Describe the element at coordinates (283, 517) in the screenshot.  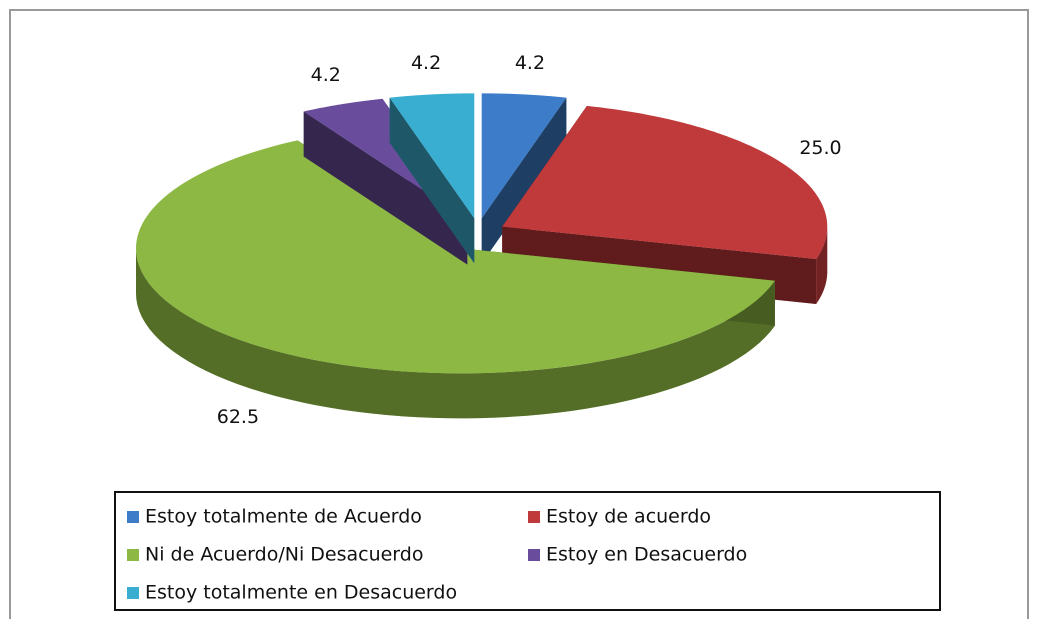
I see `legend-label: Estoy totalmente de Acuerdo` at that location.